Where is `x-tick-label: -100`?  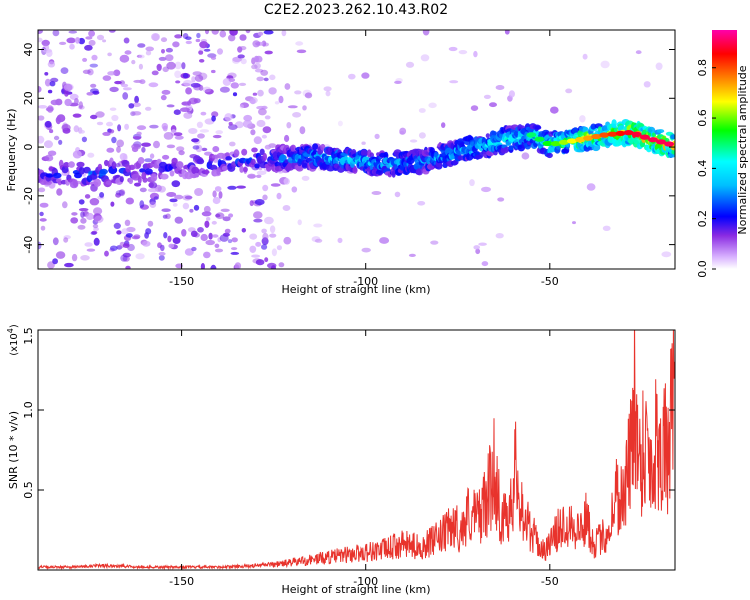 x-tick-label: -100 is located at coordinates (365, 581).